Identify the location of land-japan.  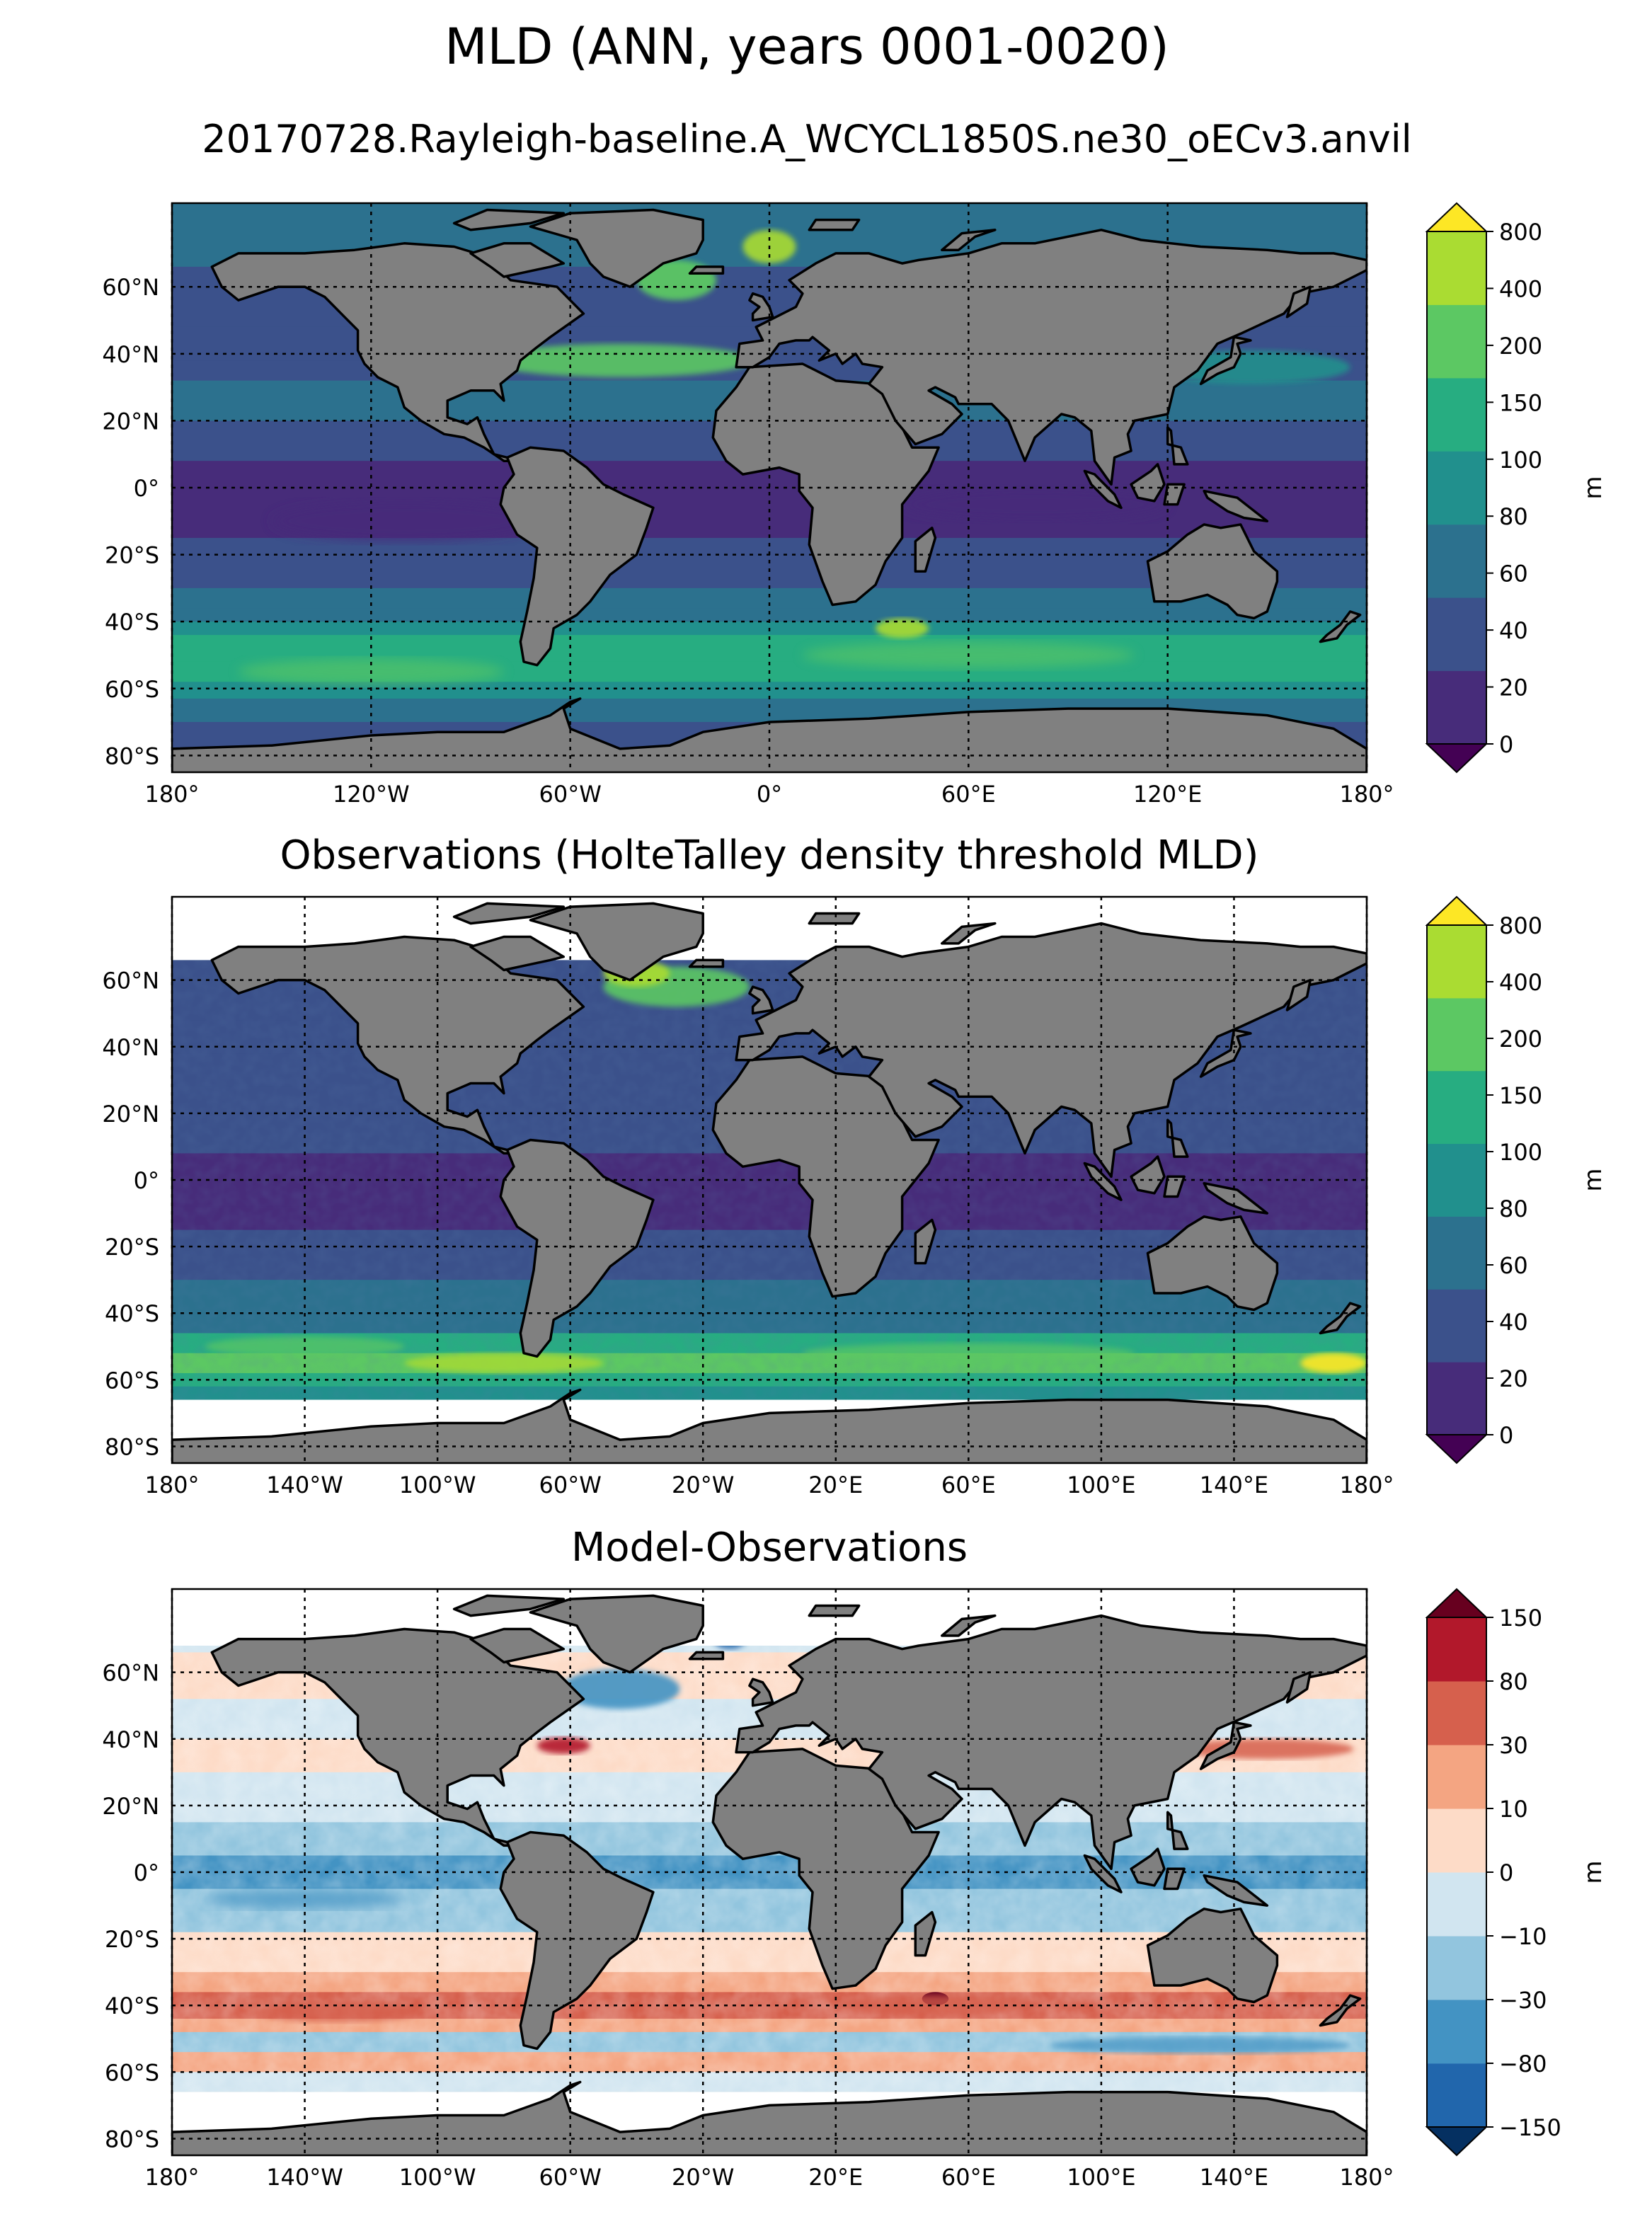
(1225, 361).